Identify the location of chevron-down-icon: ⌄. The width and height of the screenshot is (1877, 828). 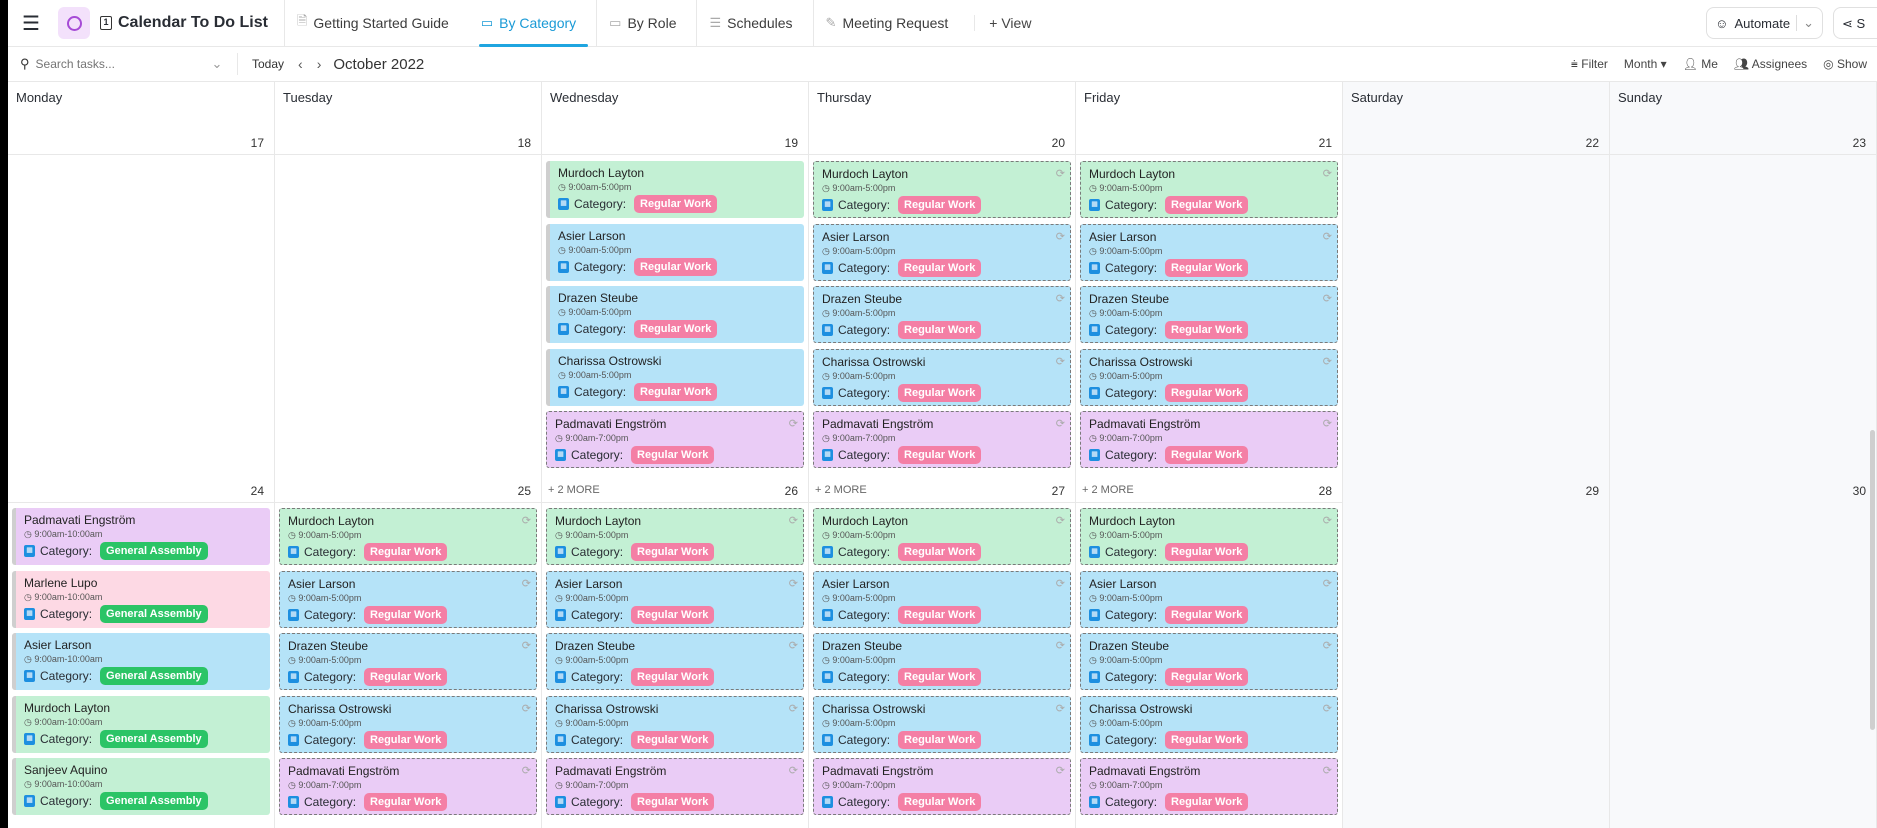
(217, 63).